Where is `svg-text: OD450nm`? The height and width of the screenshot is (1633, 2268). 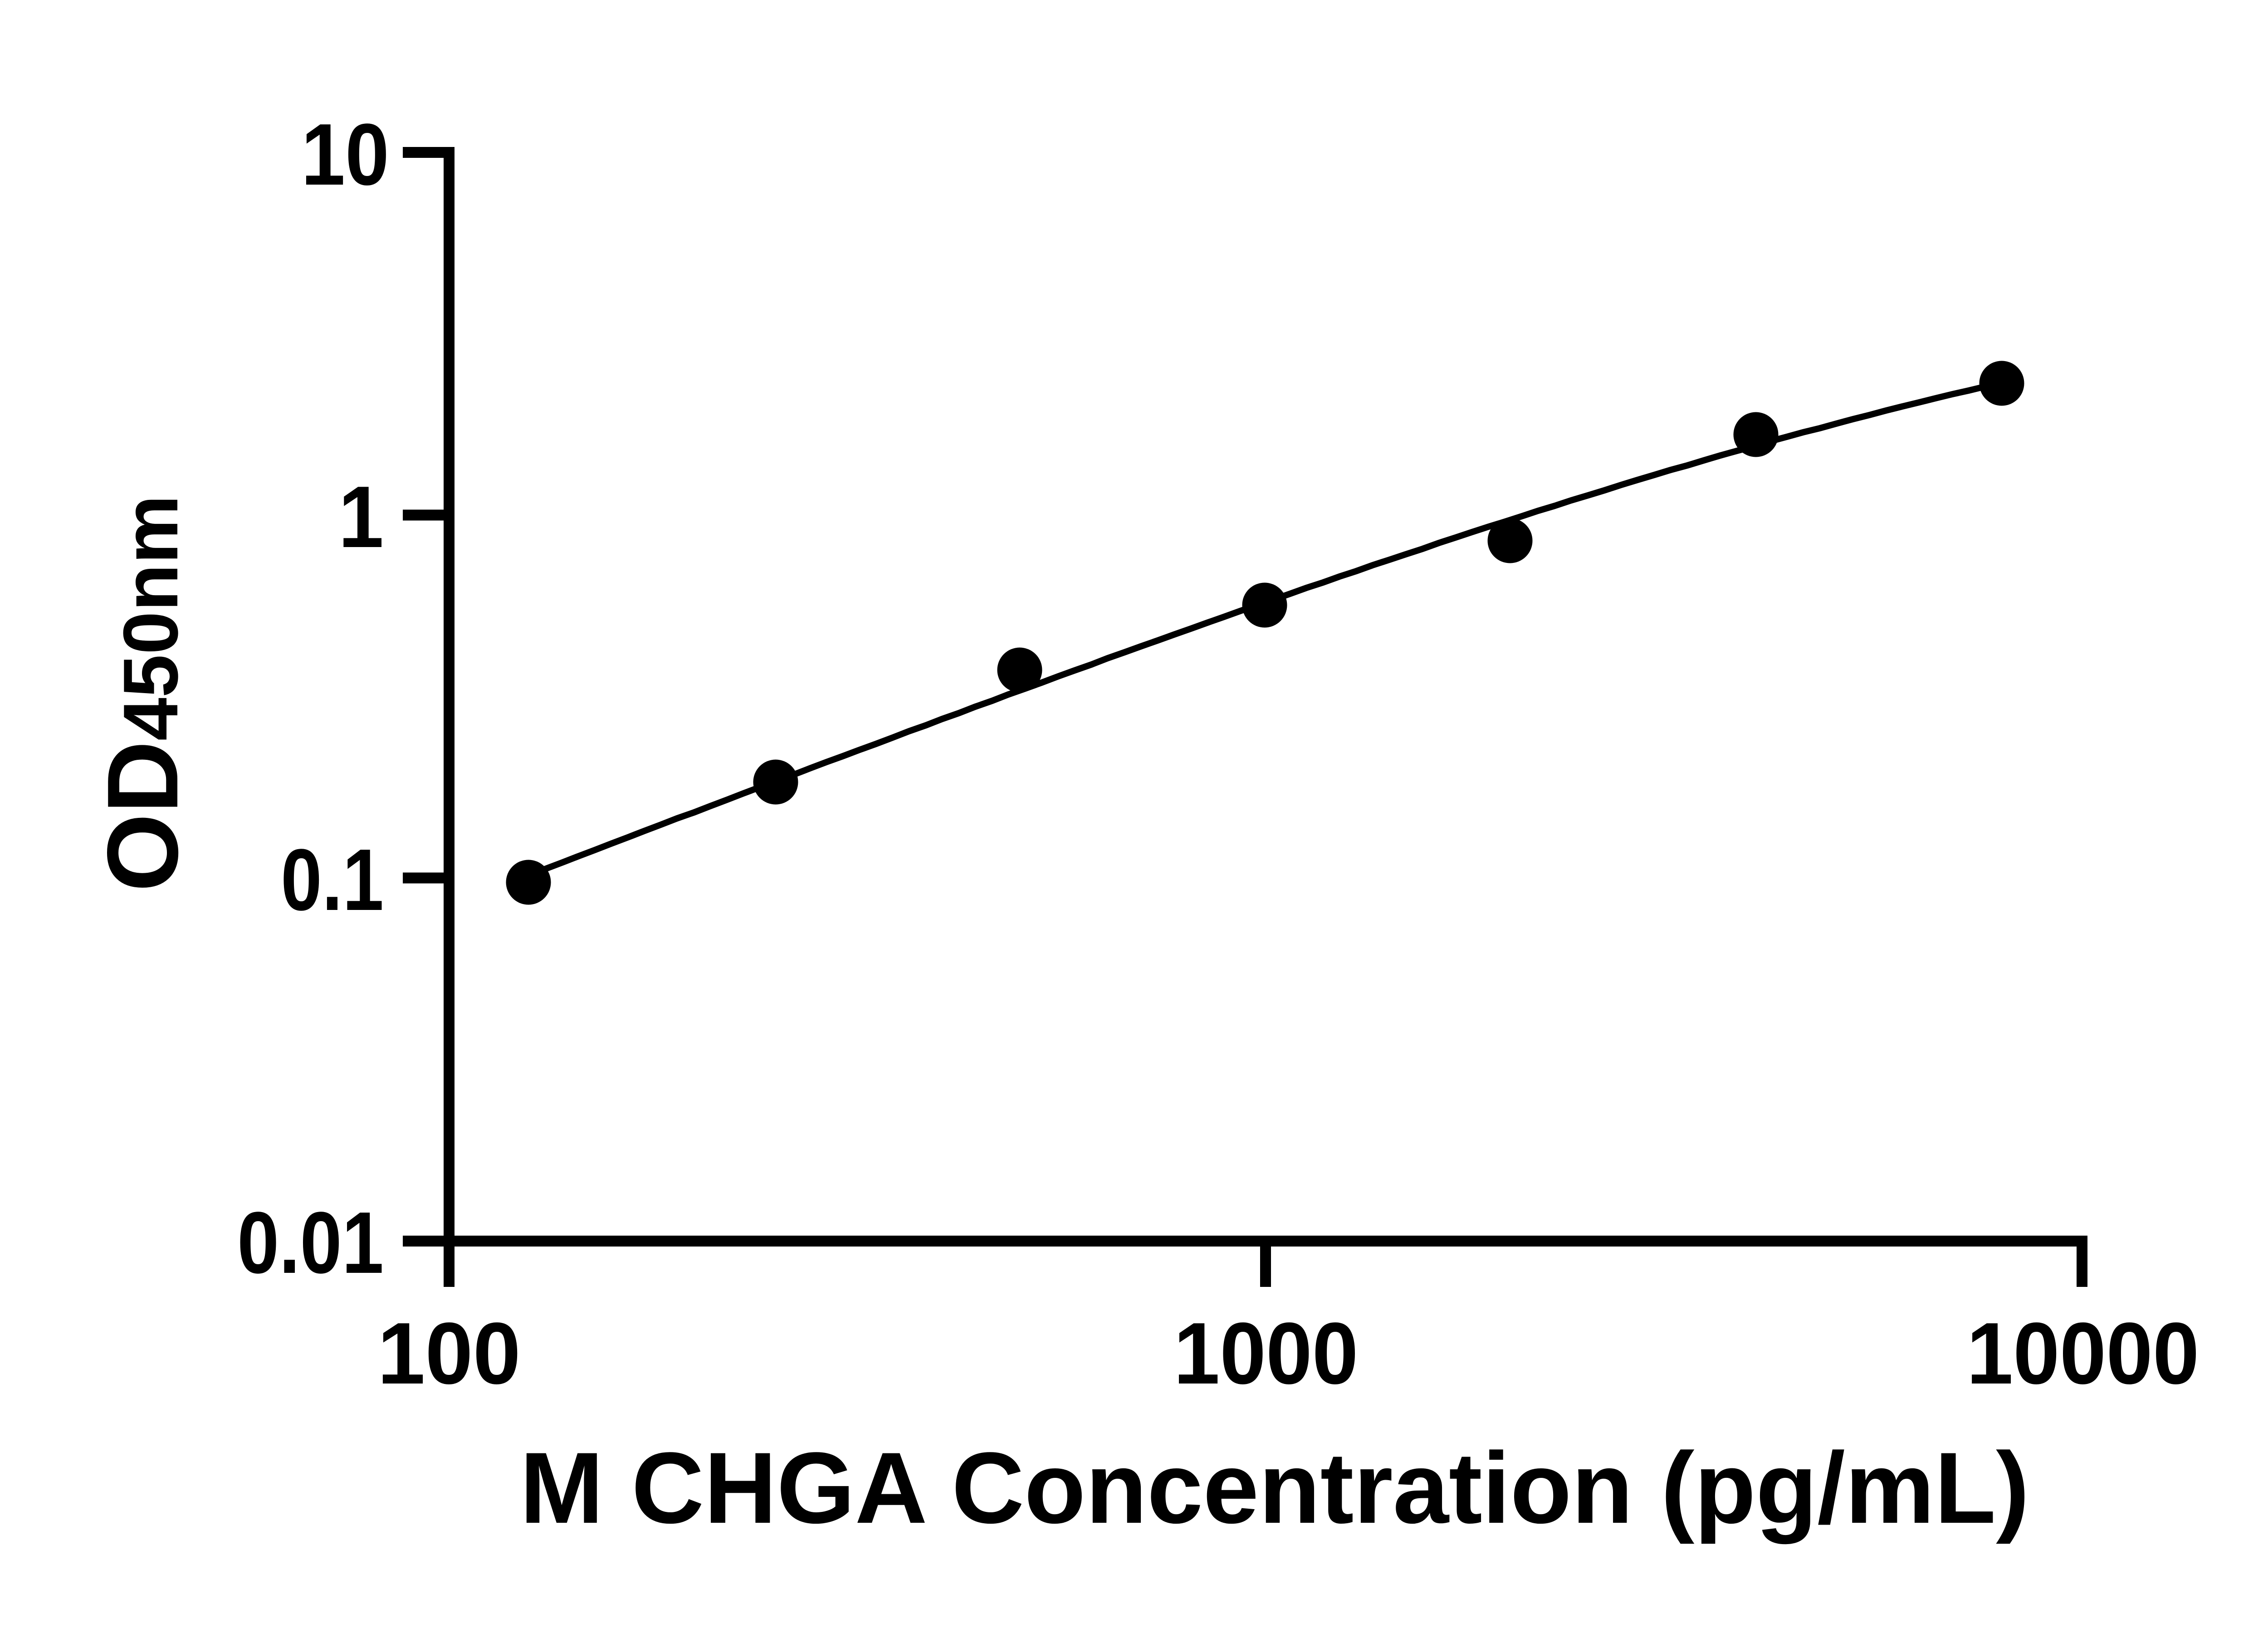
svg-text: OD450nm is located at coordinates (143, 693).